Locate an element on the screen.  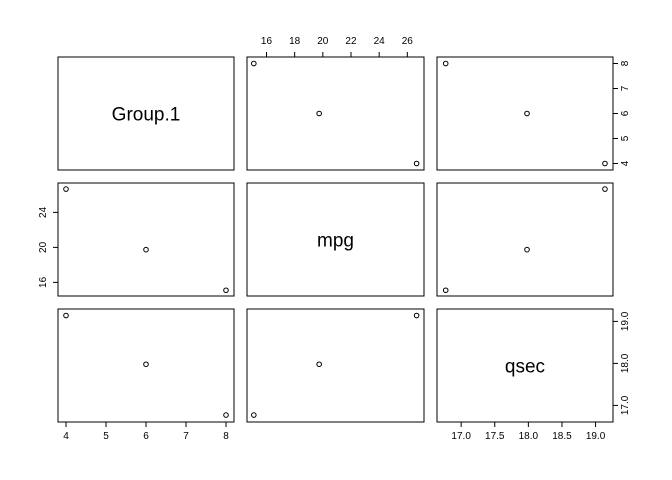
left-tick-label-mpg-1: 20 is located at coordinates (43, 247).